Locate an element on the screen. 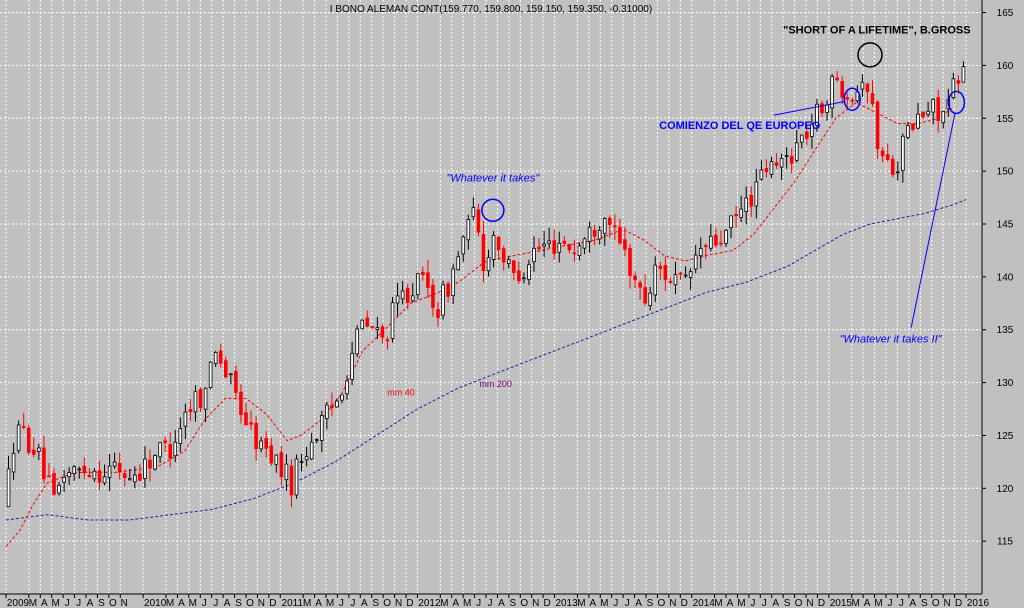  annotation-label: "SHORT OF A LIFETIME", B.GROSS is located at coordinates (876, 31).